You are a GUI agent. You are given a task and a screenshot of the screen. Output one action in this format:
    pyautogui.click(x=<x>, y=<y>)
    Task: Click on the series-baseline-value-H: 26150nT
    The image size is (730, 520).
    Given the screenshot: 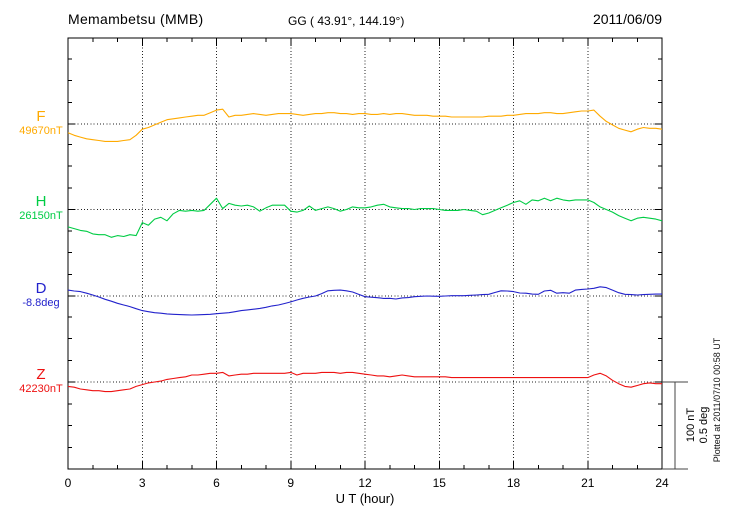 What is the action you would take?
    pyautogui.click(x=41, y=216)
    